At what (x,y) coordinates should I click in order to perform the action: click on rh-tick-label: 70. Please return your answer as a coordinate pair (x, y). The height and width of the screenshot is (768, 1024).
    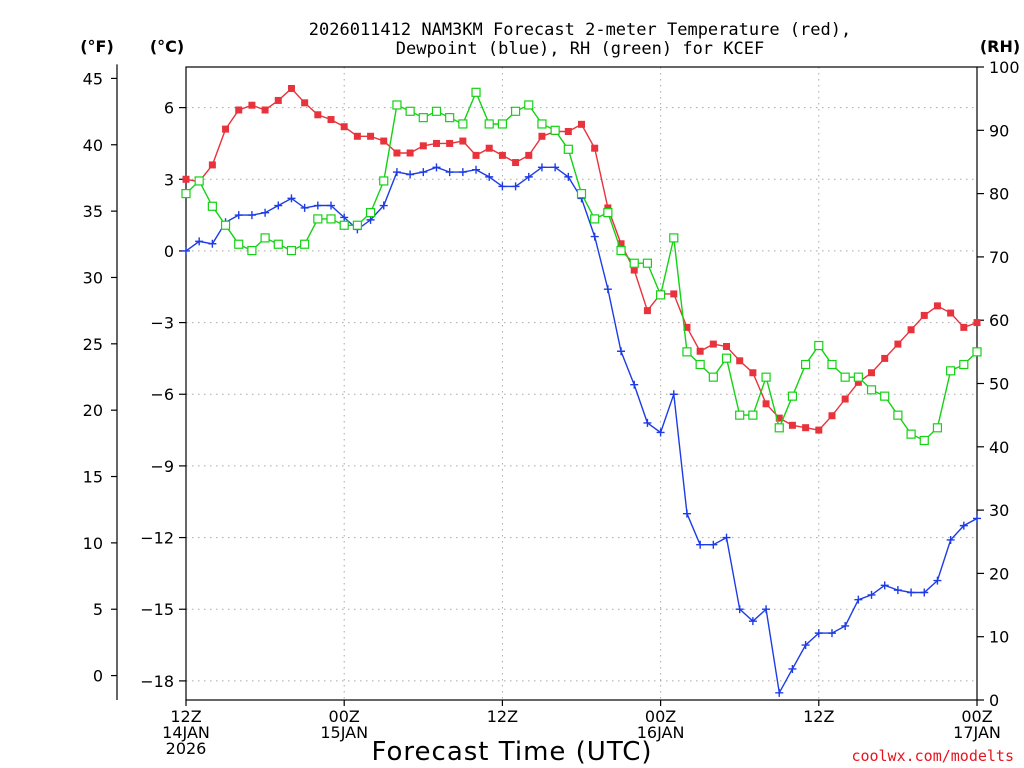
    Looking at the image, I should click on (999, 257).